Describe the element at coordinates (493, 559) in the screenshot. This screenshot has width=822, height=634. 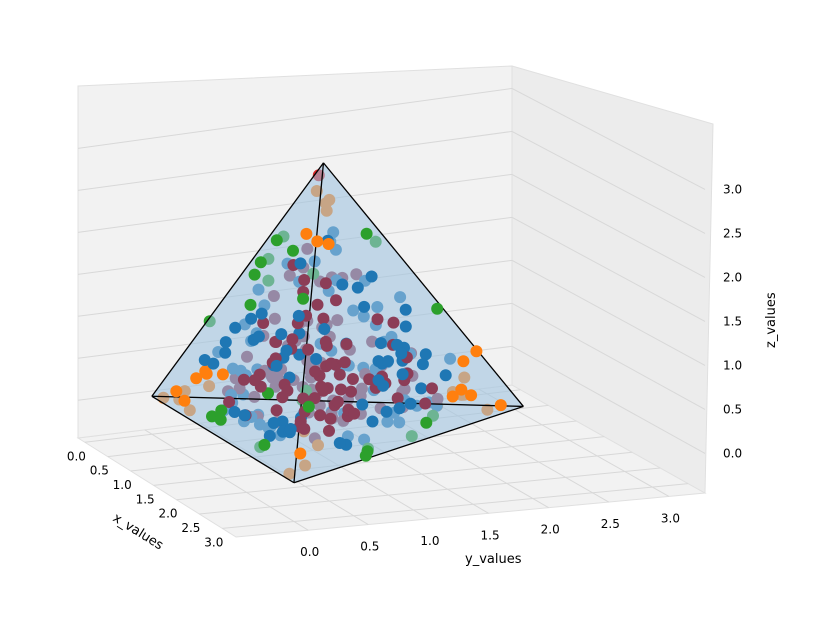
I see `y-axis-label: y_values` at that location.